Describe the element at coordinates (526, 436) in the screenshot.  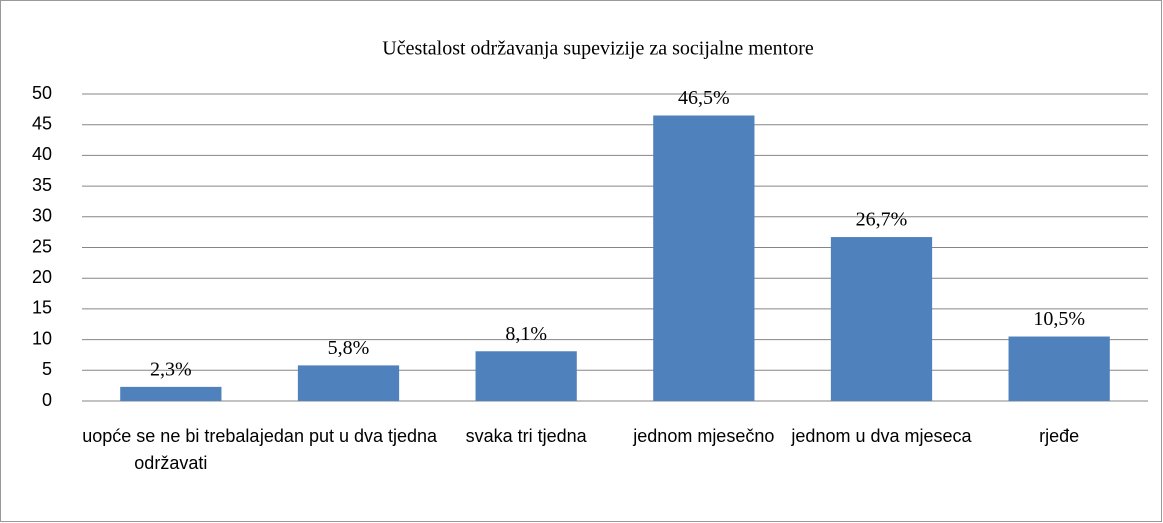
I see `x-tick-label: svaka tri tjedna` at that location.